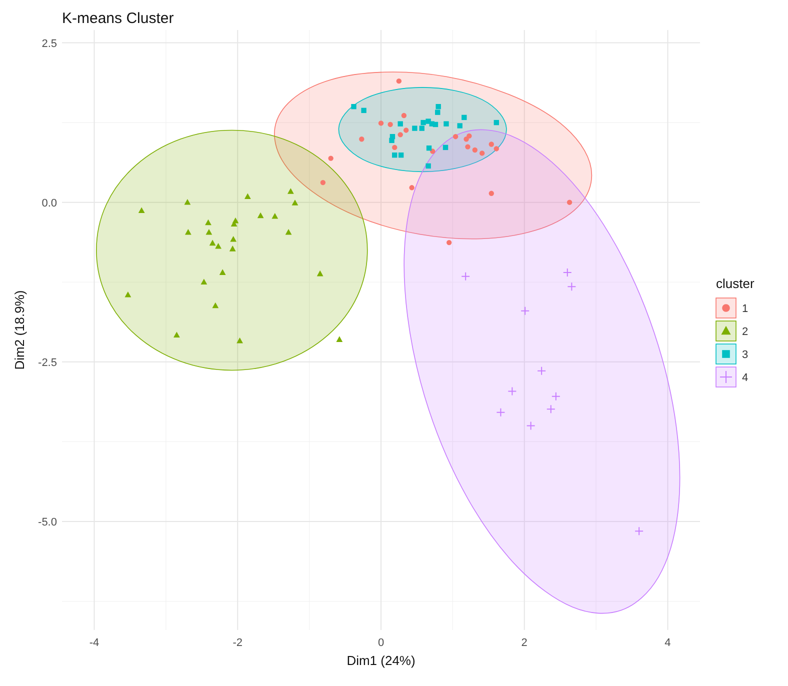 Image resolution: width=788 pixels, height=686 pixels. I want to click on x-tick-label: 4, so click(667, 643).